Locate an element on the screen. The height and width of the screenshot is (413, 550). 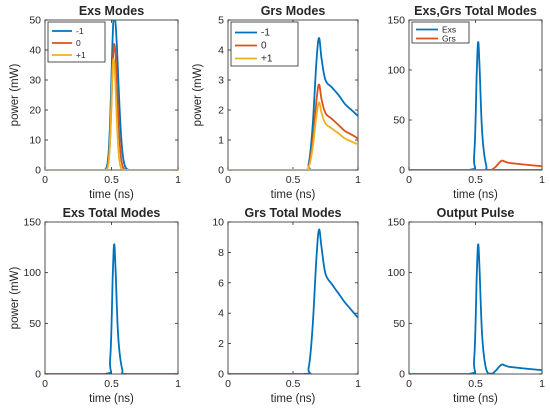
chart-title: Exs,Grs Total Modes is located at coordinates (475, 11).